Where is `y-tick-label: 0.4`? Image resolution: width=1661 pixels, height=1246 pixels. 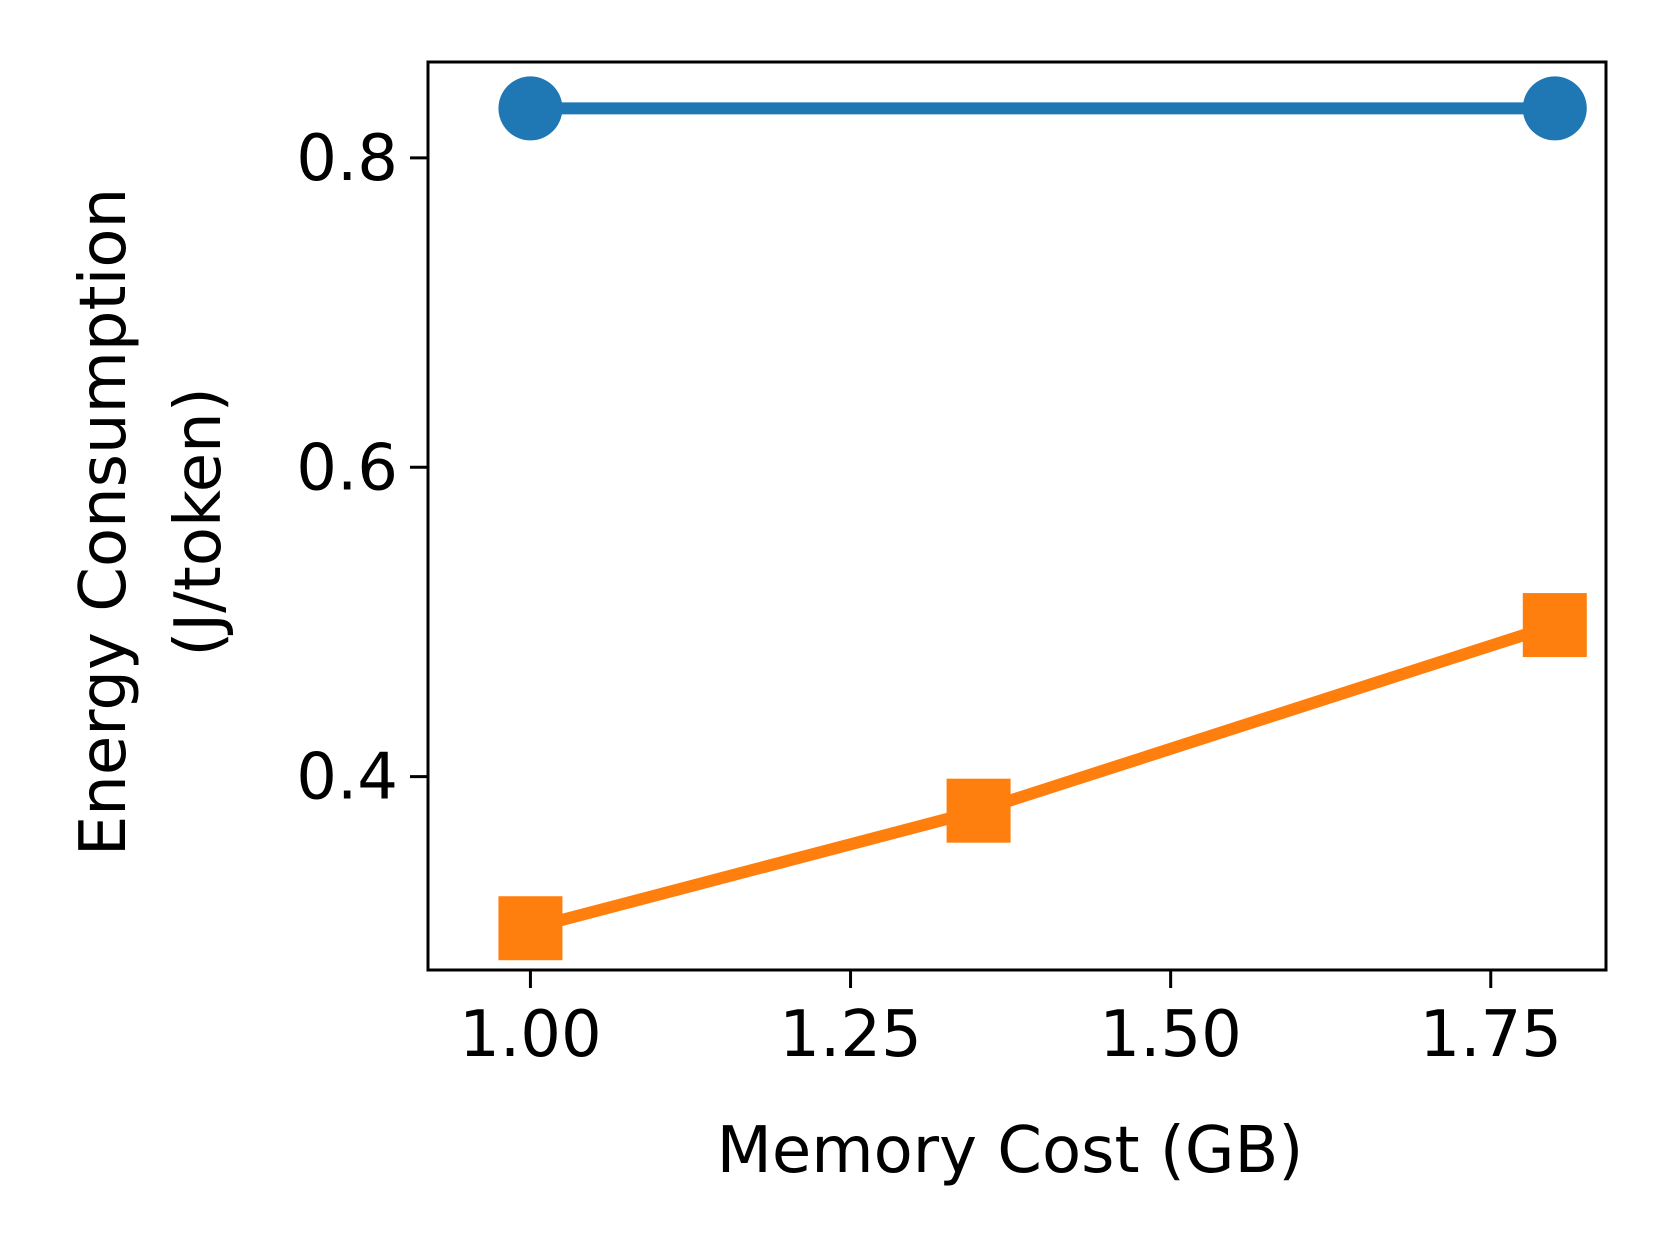
y-tick-label: 0.4 is located at coordinates (347, 778).